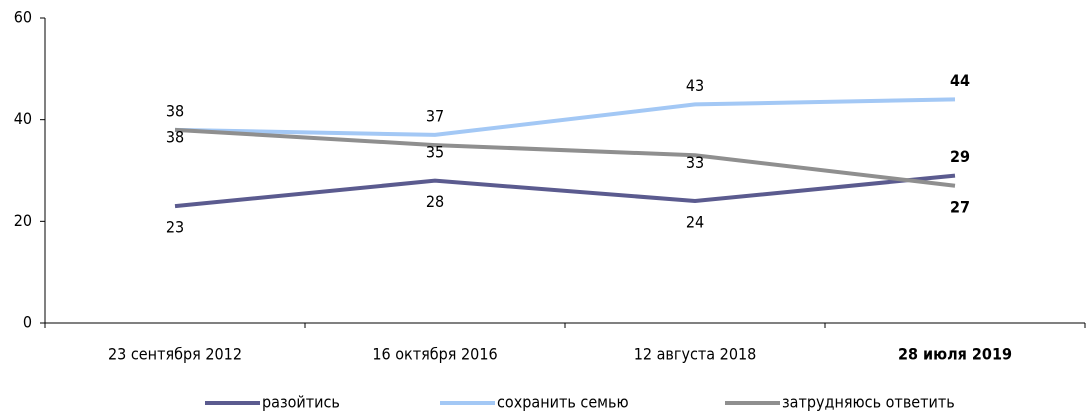 The height and width of the screenshot is (416, 1091). I want to click on x-tick-label: 28 июля 2019, so click(955, 354).